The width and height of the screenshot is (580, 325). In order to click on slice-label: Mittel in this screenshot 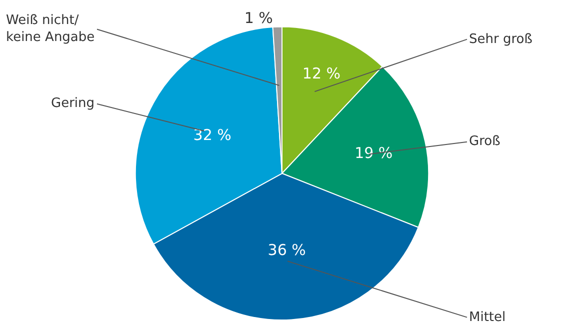, I will do `click(487, 317)`.